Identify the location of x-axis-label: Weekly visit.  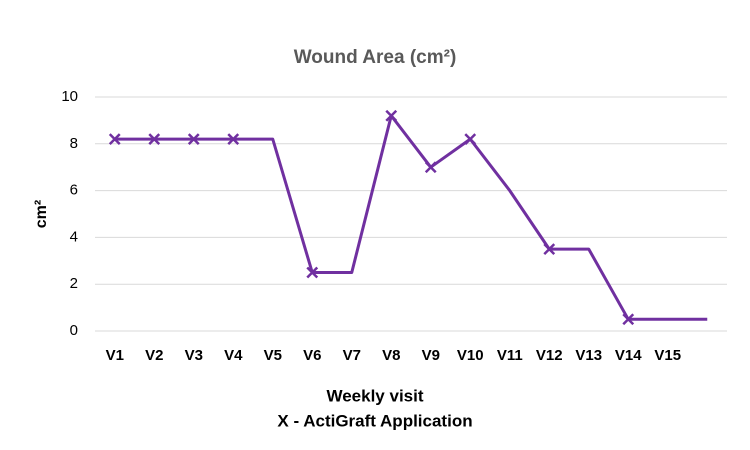
(374, 395).